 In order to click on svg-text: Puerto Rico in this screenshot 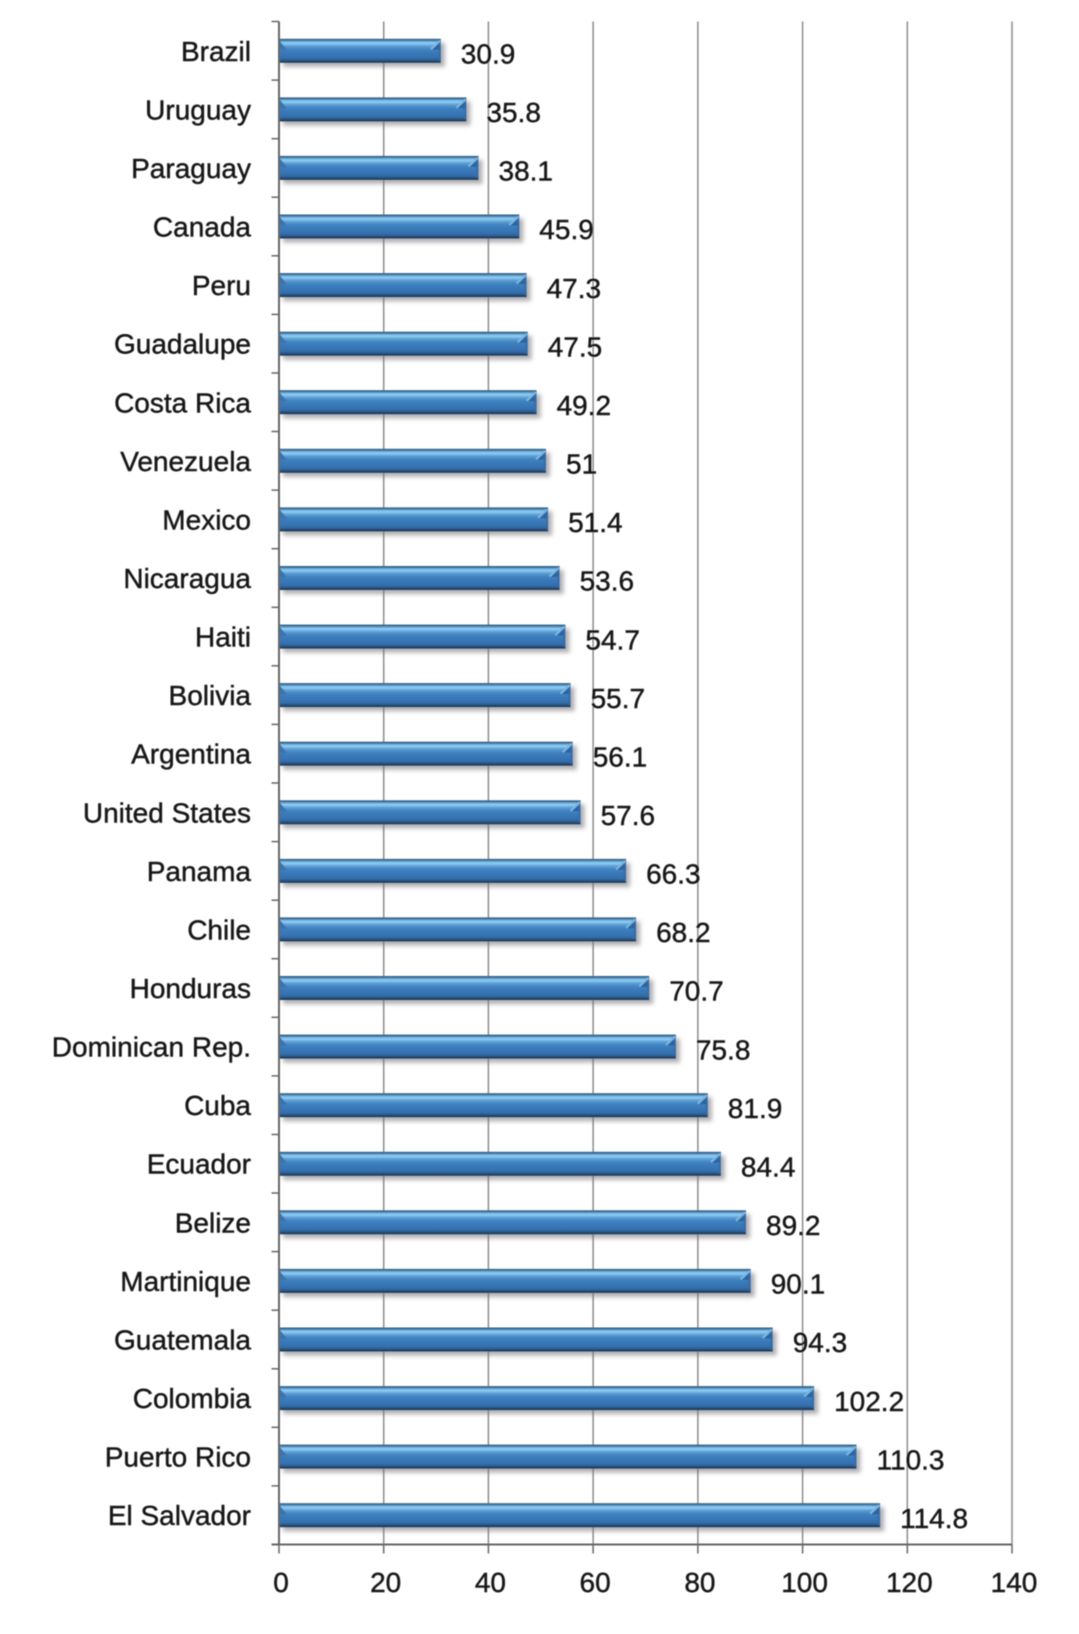, I will do `click(178, 1457)`.